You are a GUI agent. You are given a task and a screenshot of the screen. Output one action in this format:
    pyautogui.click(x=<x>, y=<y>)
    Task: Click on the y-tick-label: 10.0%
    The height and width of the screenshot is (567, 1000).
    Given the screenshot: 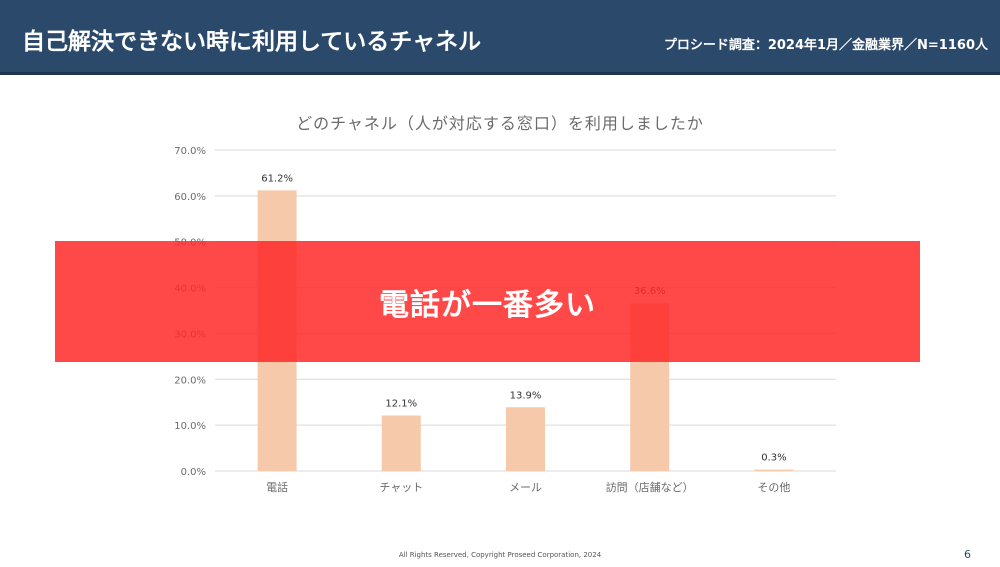 What is the action you would take?
    pyautogui.click(x=190, y=426)
    